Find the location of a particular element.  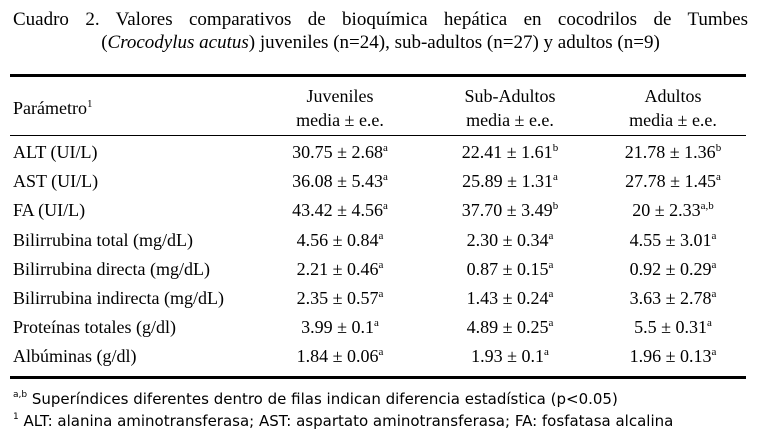

caption-paren-open: ( is located at coordinates (104, 42).